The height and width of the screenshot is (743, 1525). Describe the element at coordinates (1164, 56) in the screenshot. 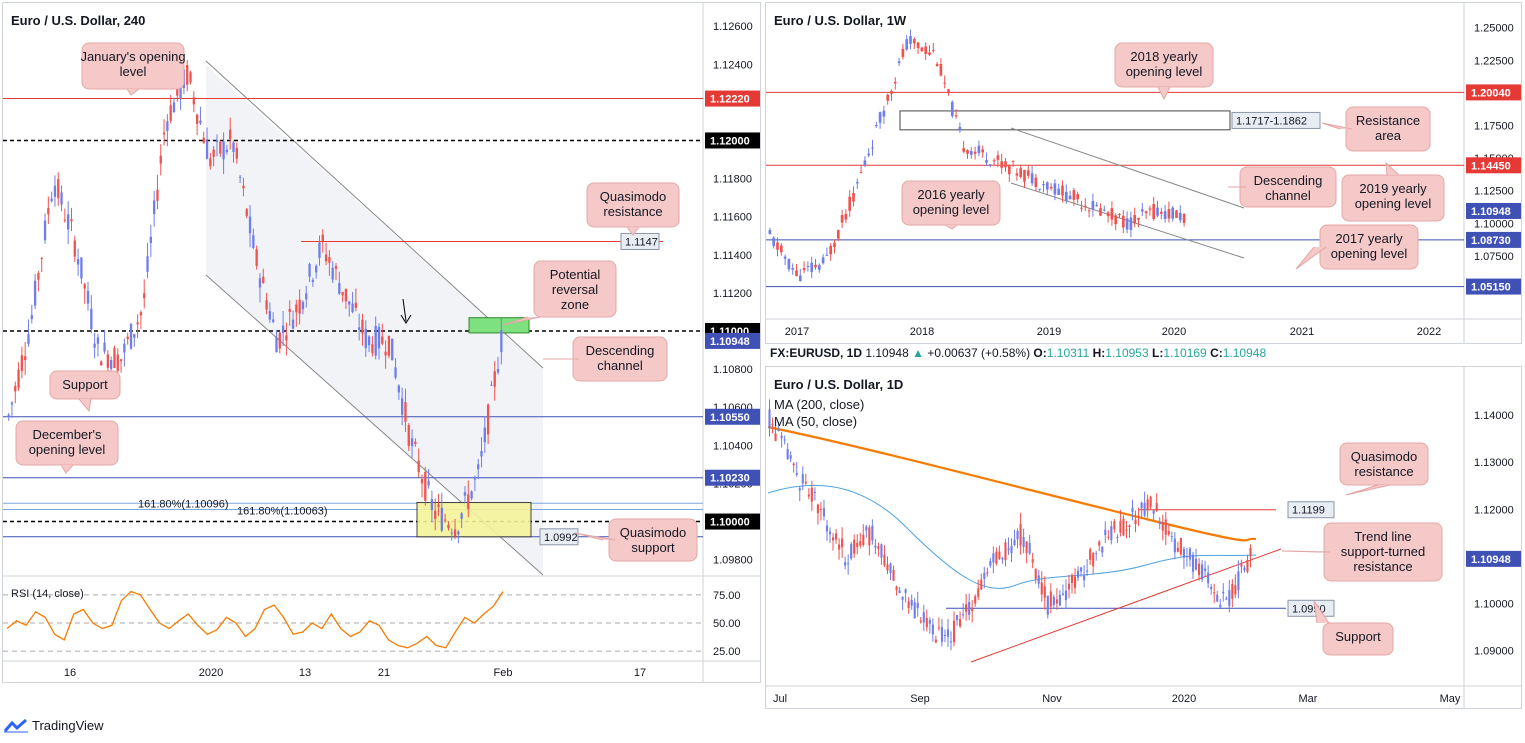

I see `callout-text: 2018 yearly` at that location.